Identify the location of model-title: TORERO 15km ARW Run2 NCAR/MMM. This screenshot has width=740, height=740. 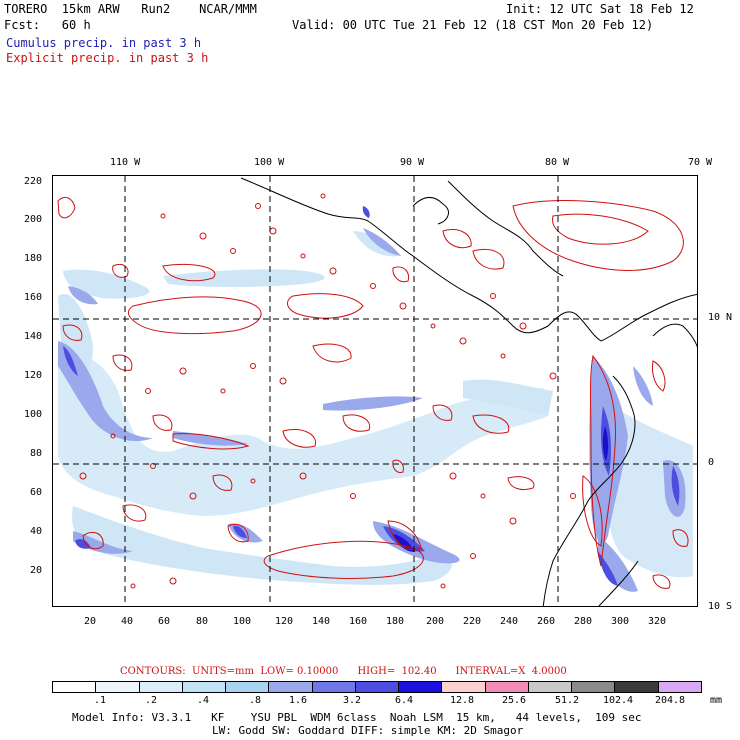
(130, 9).